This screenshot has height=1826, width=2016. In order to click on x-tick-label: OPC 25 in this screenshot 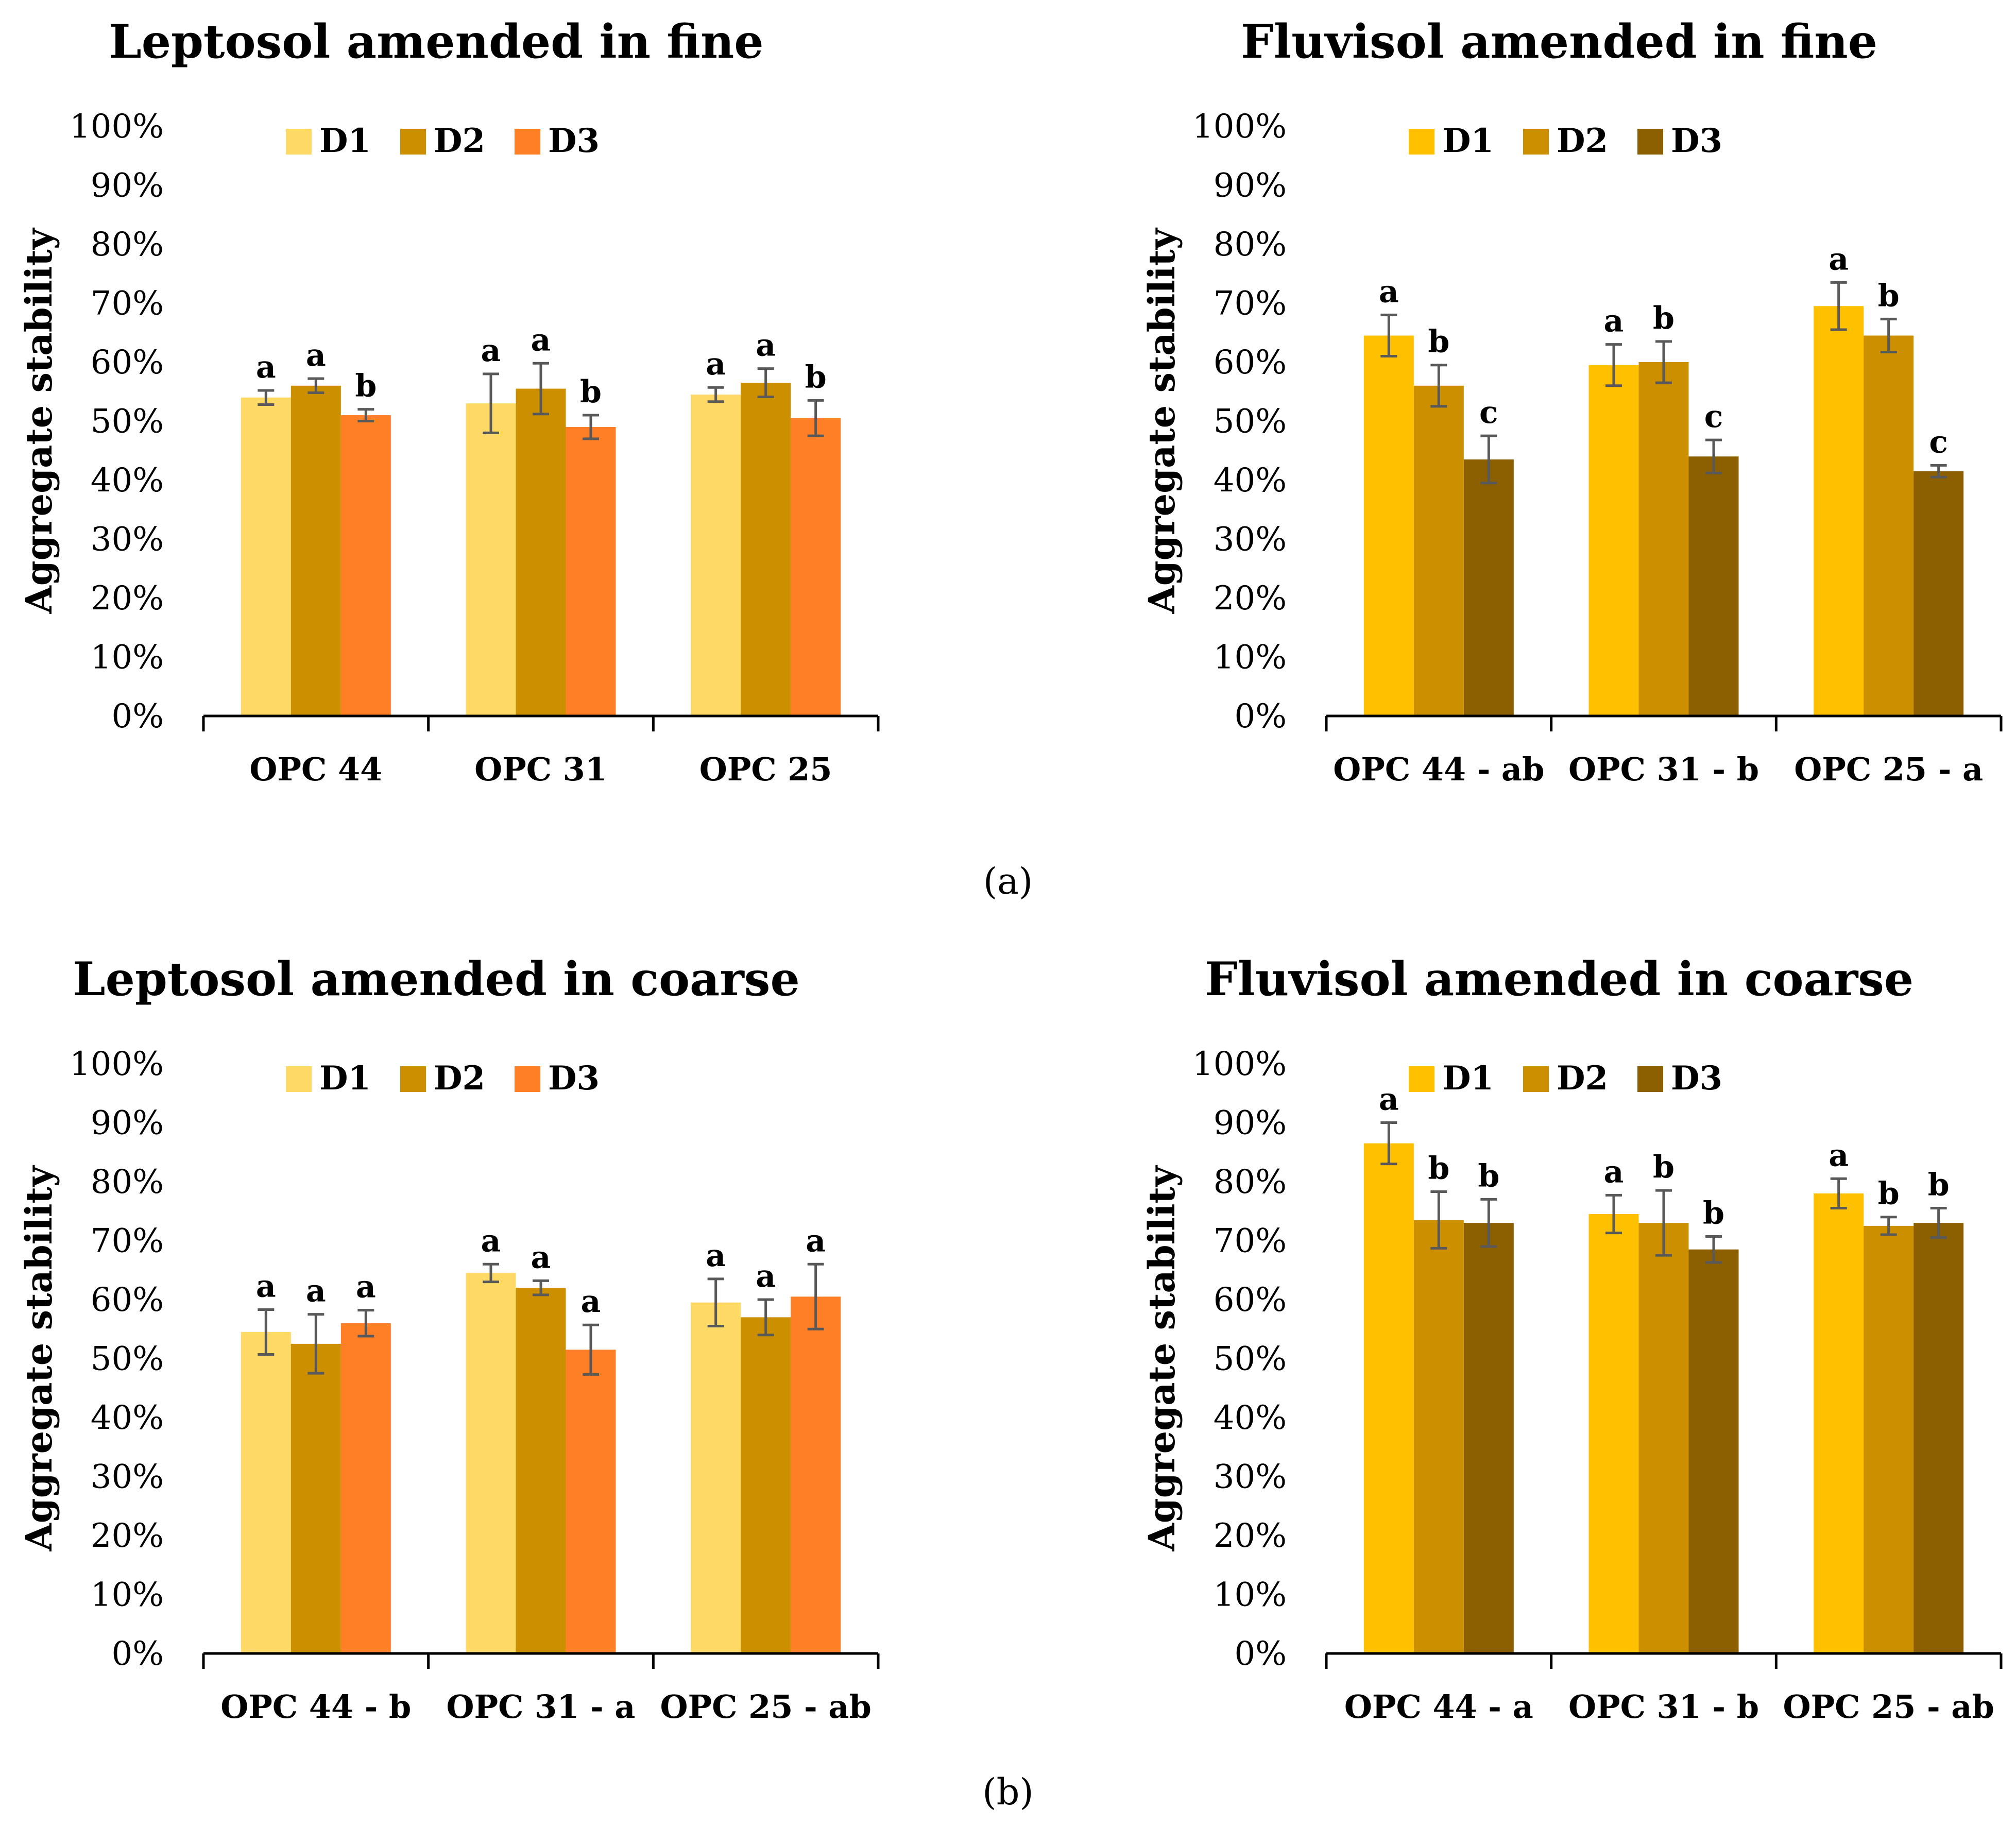, I will do `click(765, 769)`.